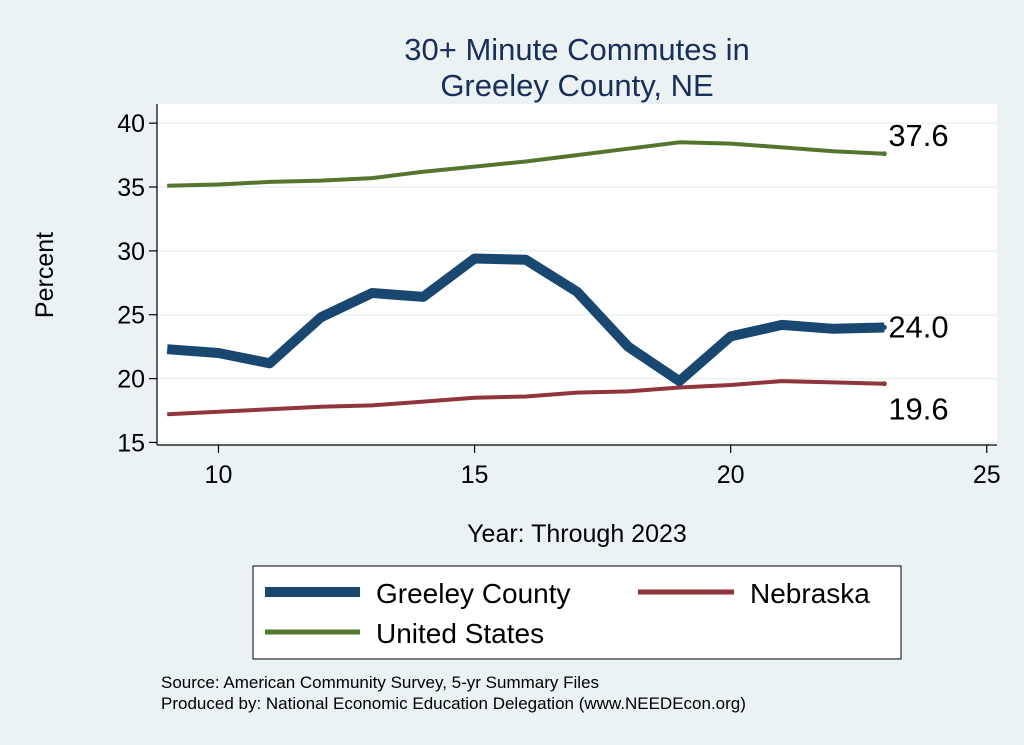  Describe the element at coordinates (918, 272) in the screenshot. I see `end-labels: 37.6 19.6 24.0` at that location.